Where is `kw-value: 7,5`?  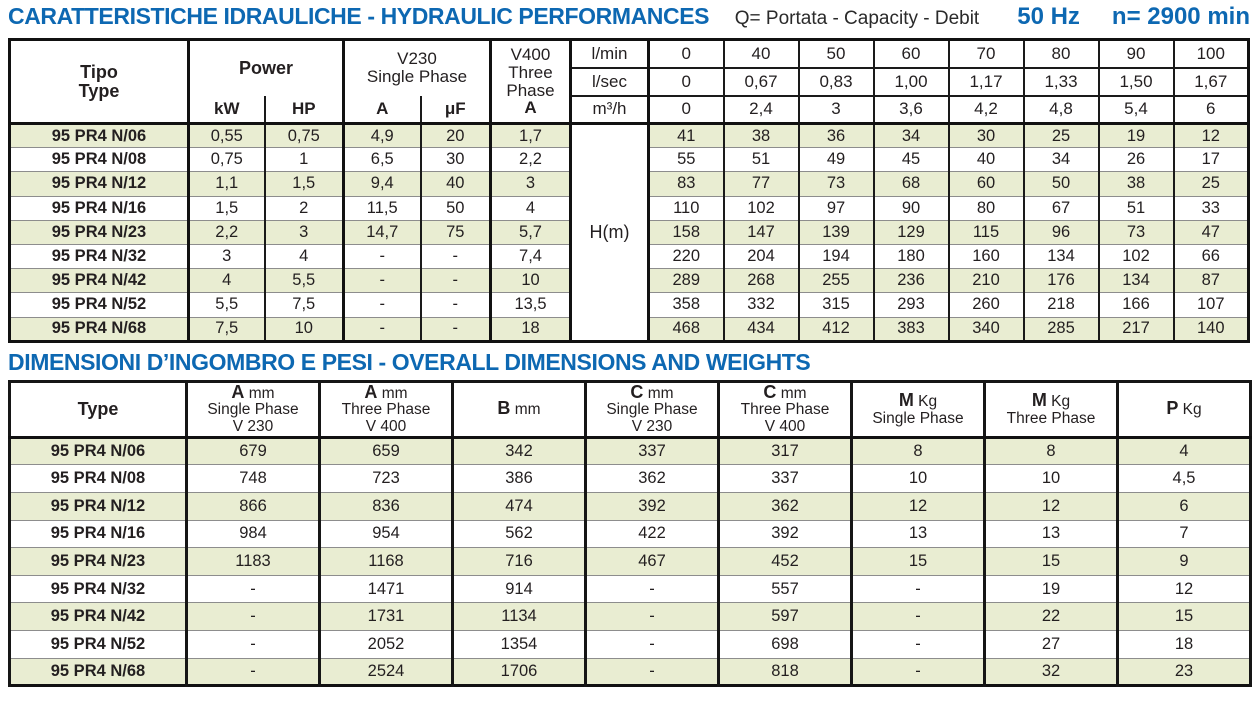 kw-value: 7,5 is located at coordinates (226, 329).